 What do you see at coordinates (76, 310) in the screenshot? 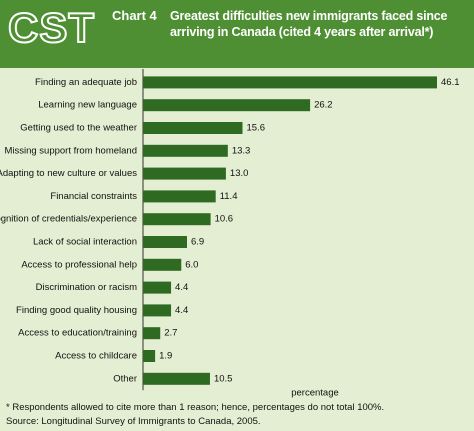
I see `category-label: Finding good quality housing` at bounding box center [76, 310].